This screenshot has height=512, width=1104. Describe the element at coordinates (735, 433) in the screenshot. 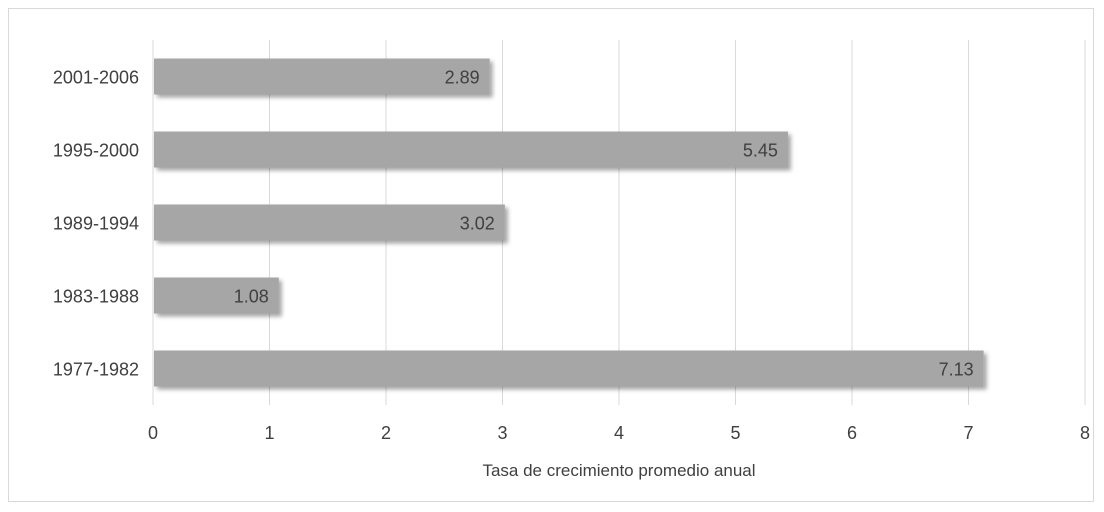

I see `x-tick-label: 5` at that location.